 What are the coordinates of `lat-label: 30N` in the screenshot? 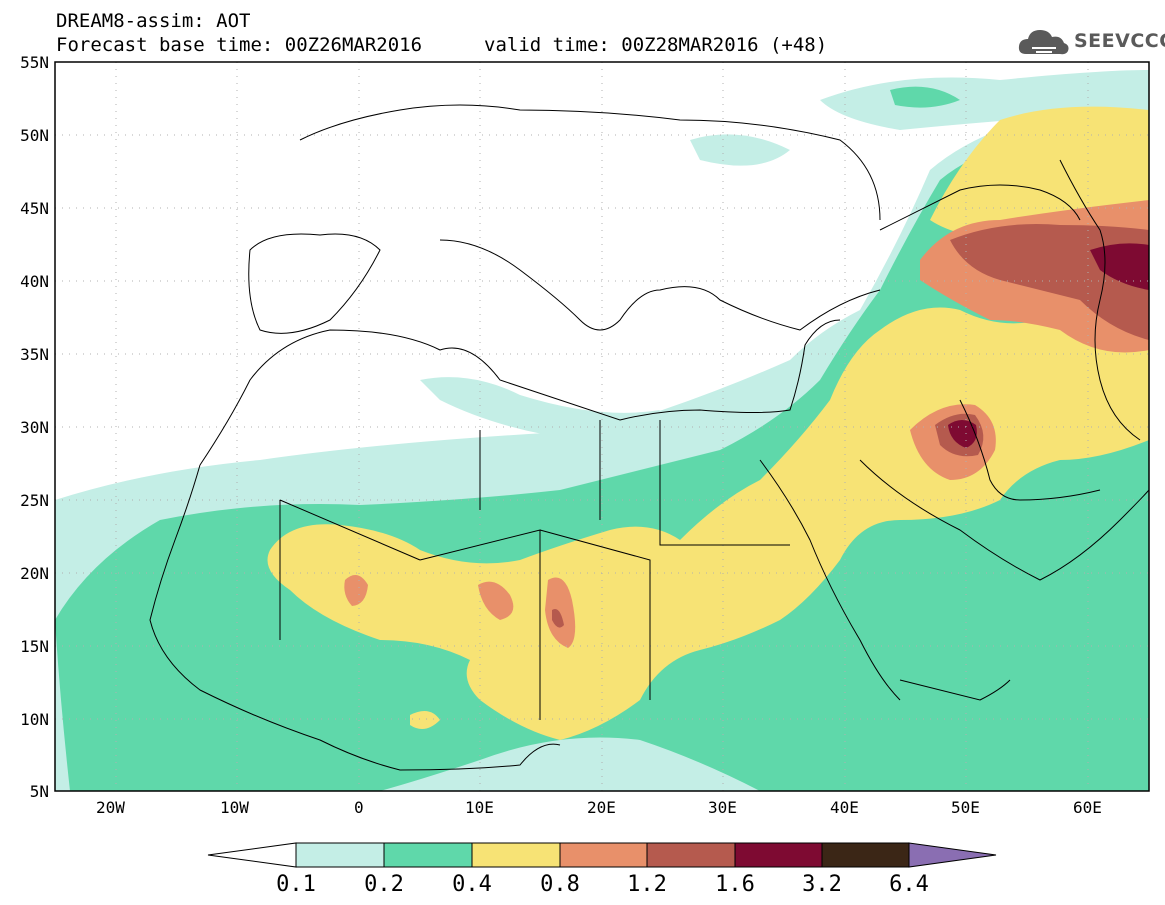 It's located at (34, 427).